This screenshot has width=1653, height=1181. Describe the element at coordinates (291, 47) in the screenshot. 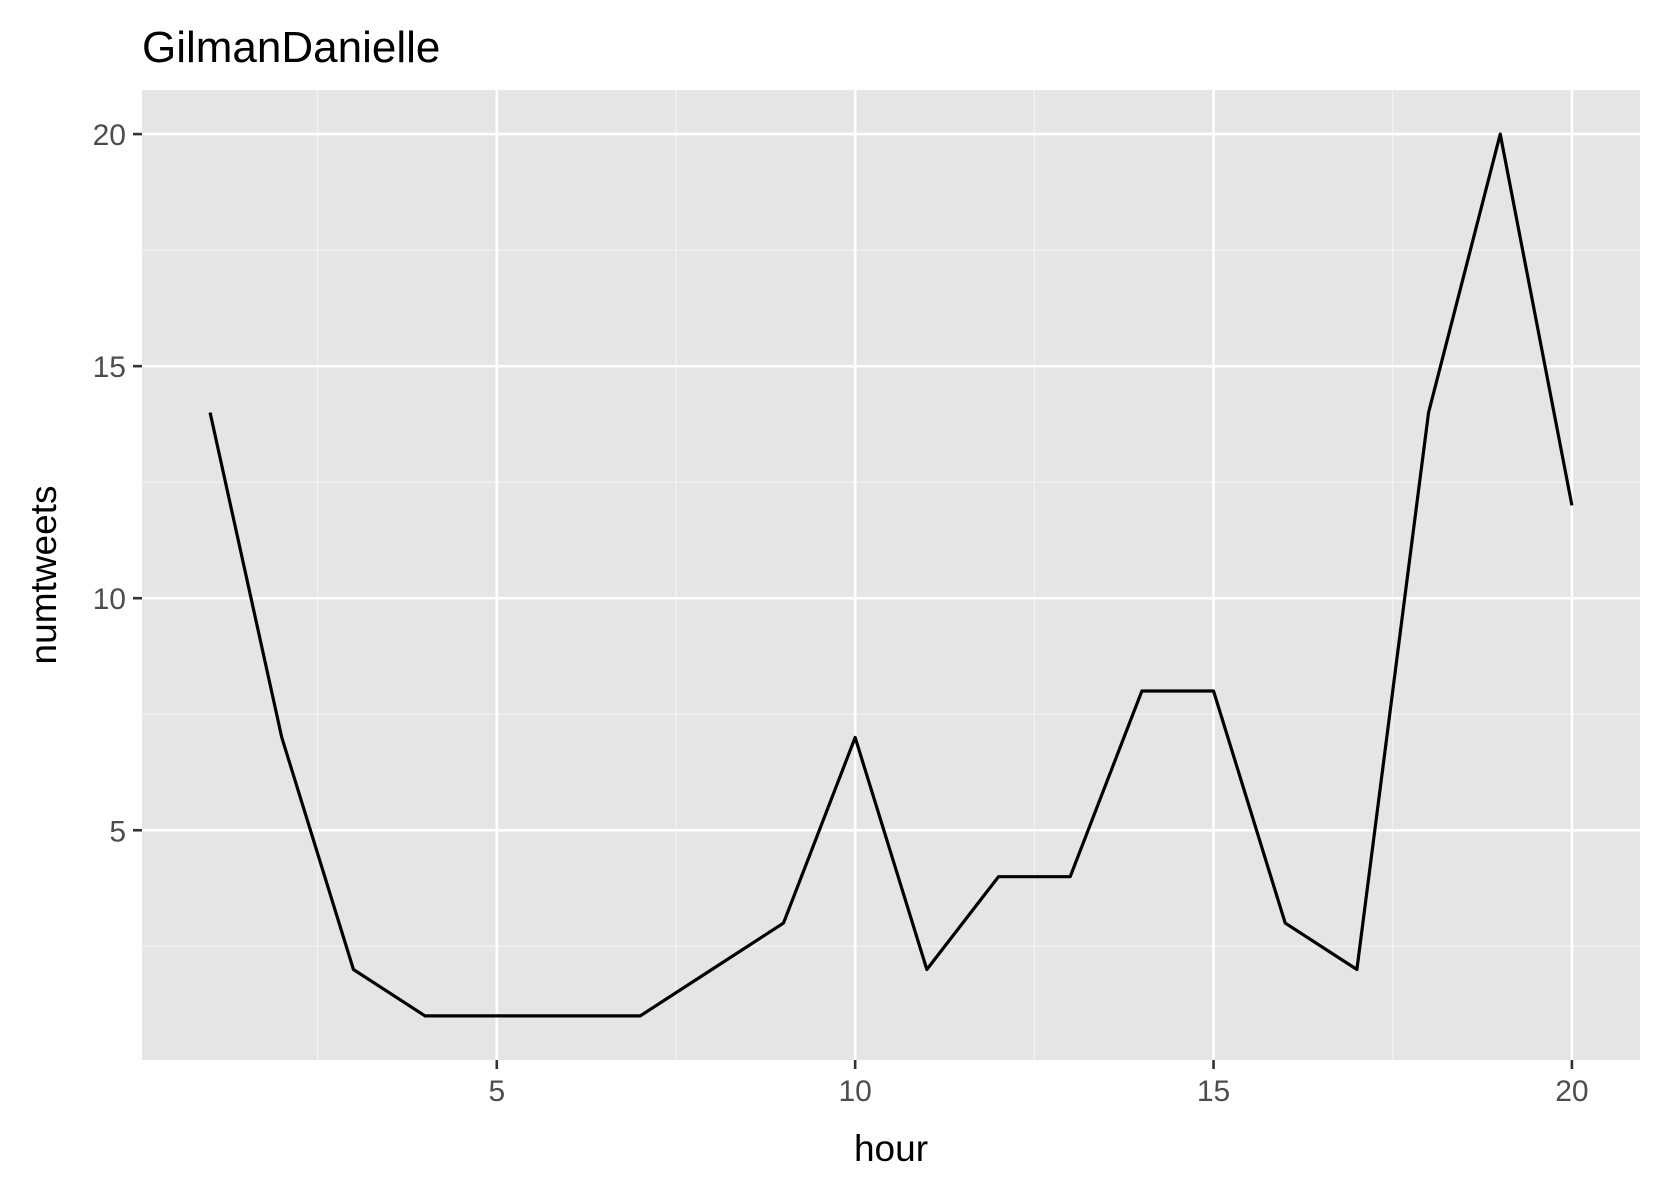

I see `chart-title: GilmanDanielle` at that location.